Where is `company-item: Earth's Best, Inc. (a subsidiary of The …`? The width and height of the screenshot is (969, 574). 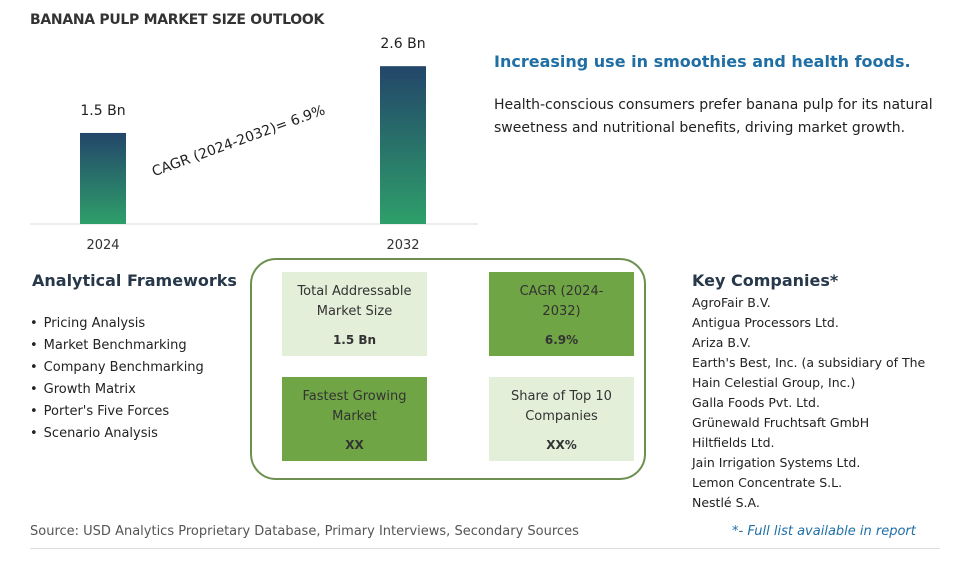 company-item: Earth's Best, Inc. (a subsidiary of The … is located at coordinates (809, 372).